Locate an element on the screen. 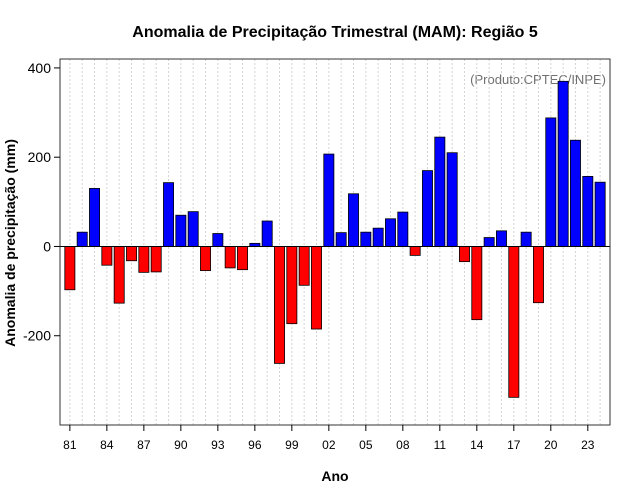 The width and height of the screenshot is (640, 500). bar-2020 is located at coordinates (551, 182).